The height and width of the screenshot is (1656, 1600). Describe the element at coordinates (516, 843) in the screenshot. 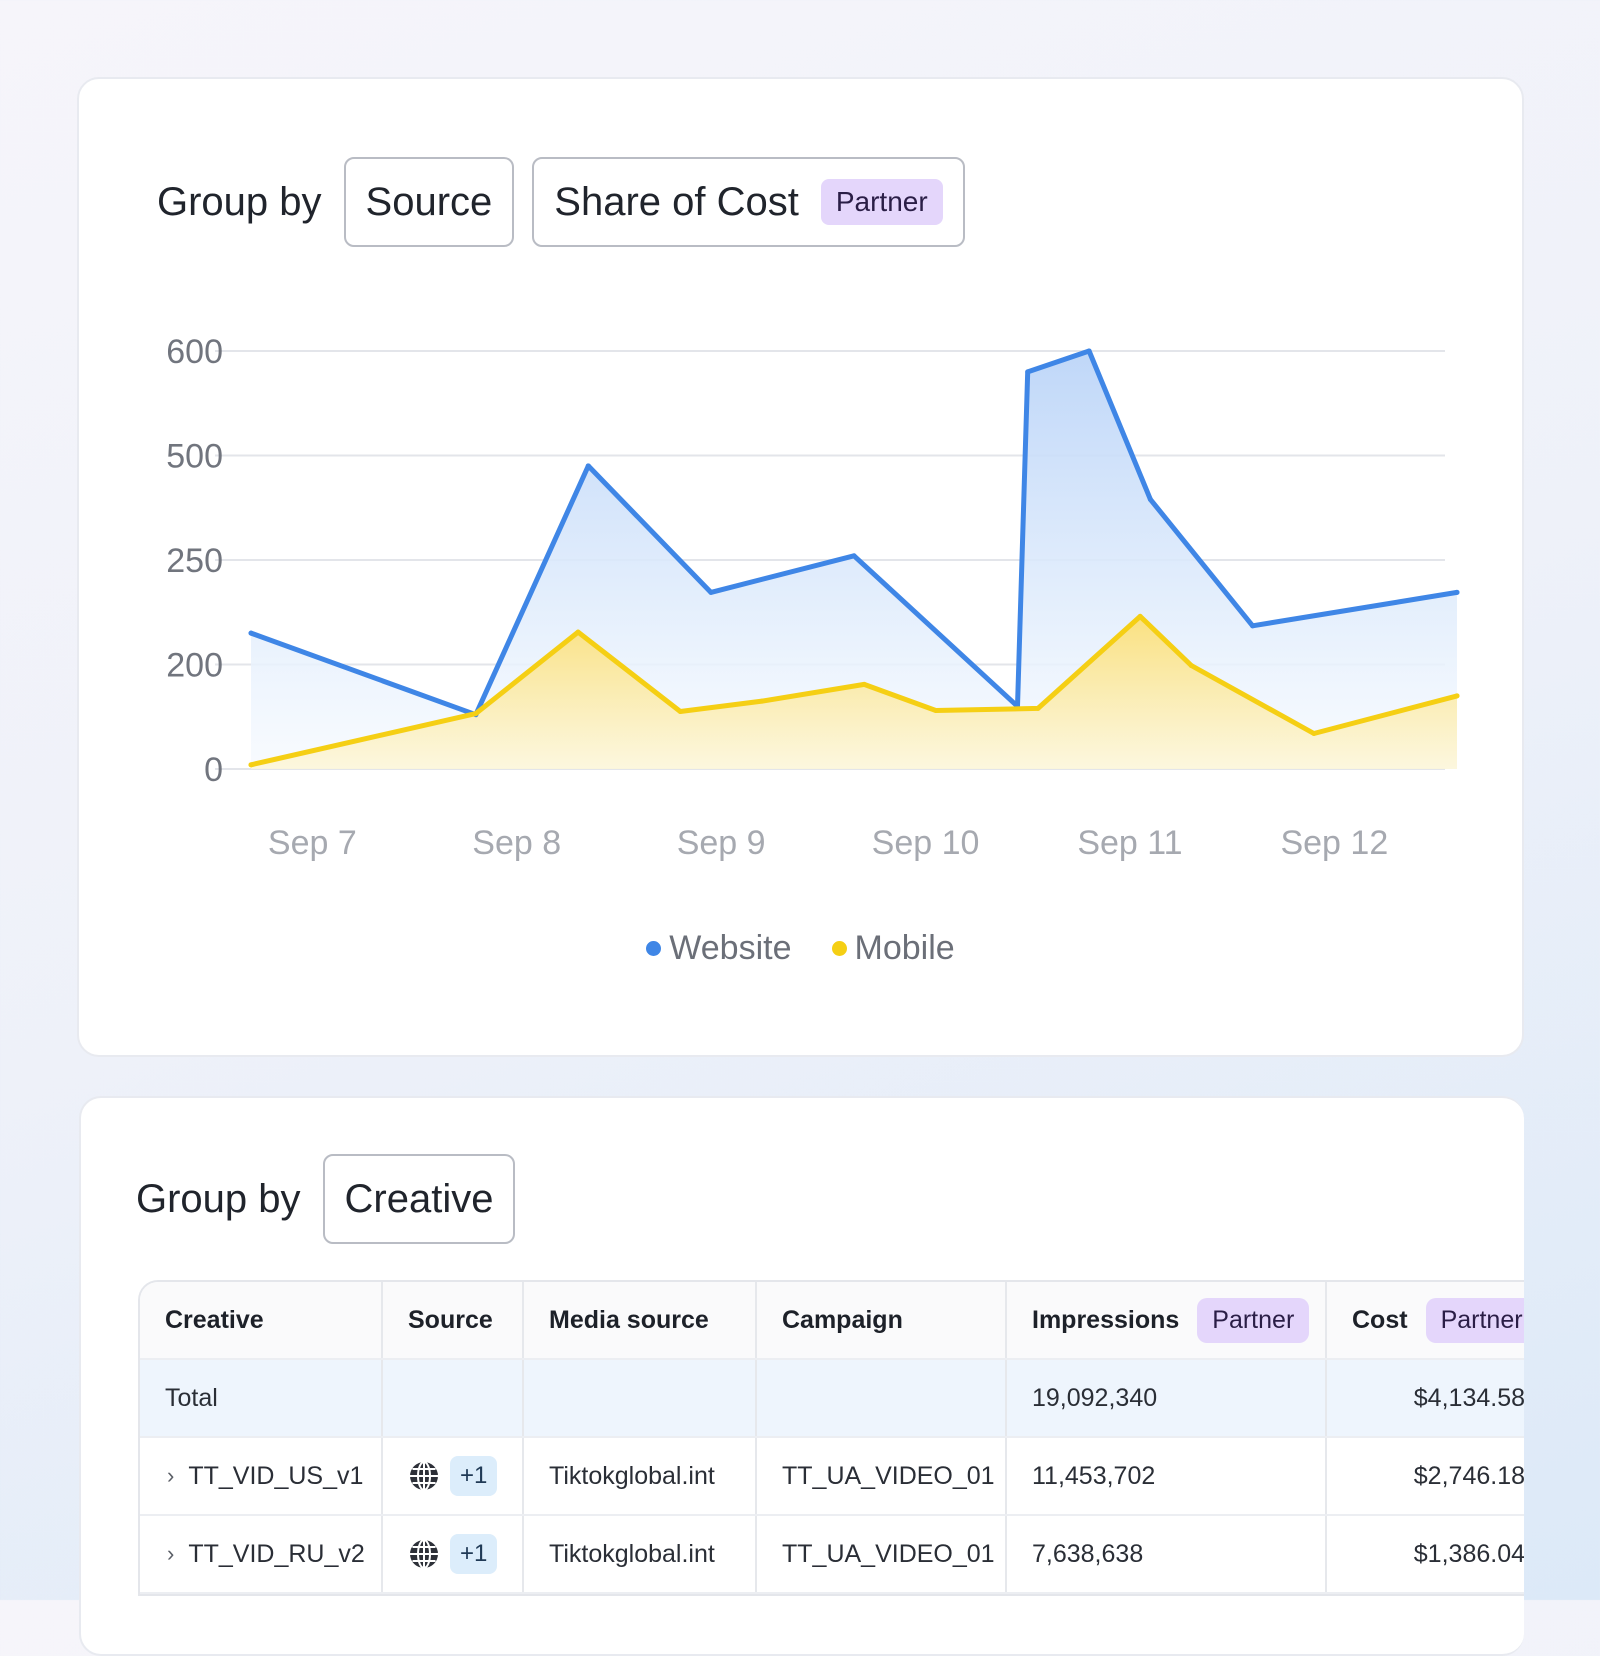

I see `x-tick-label: Sep 8` at that location.